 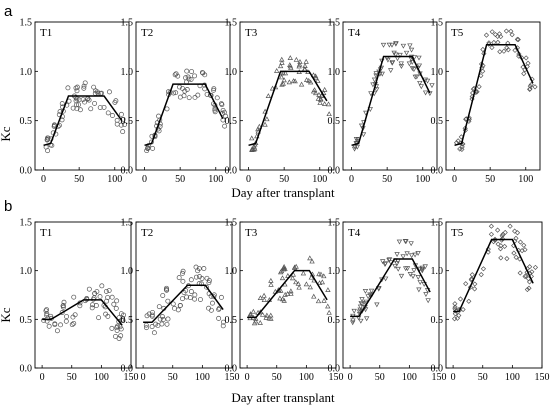 I want to click on panel-title: T5, so click(x=457, y=33).